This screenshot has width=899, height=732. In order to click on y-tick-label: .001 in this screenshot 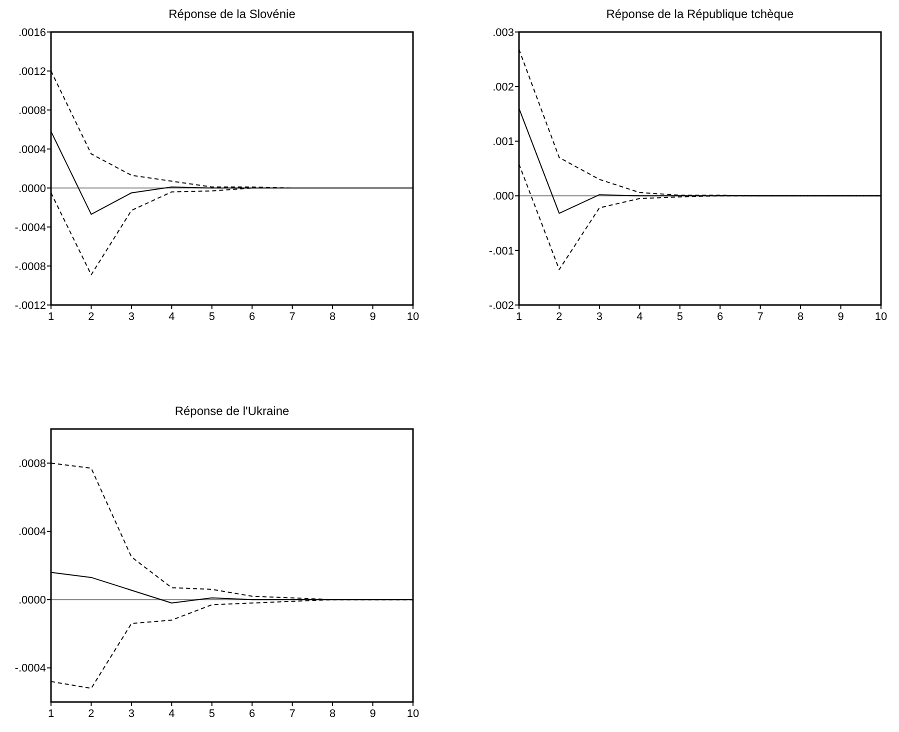, I will do `click(503, 142)`.